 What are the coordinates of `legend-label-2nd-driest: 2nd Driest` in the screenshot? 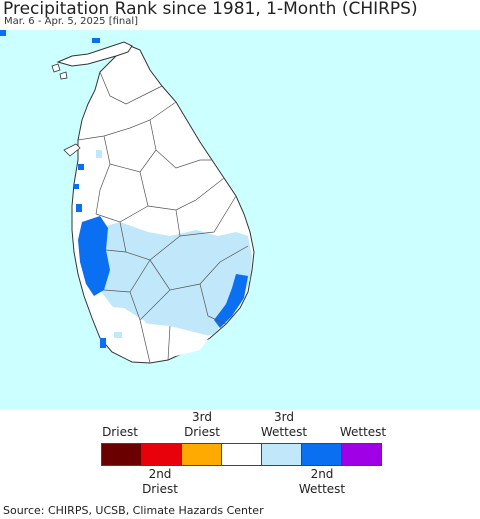 It's located at (160, 481).